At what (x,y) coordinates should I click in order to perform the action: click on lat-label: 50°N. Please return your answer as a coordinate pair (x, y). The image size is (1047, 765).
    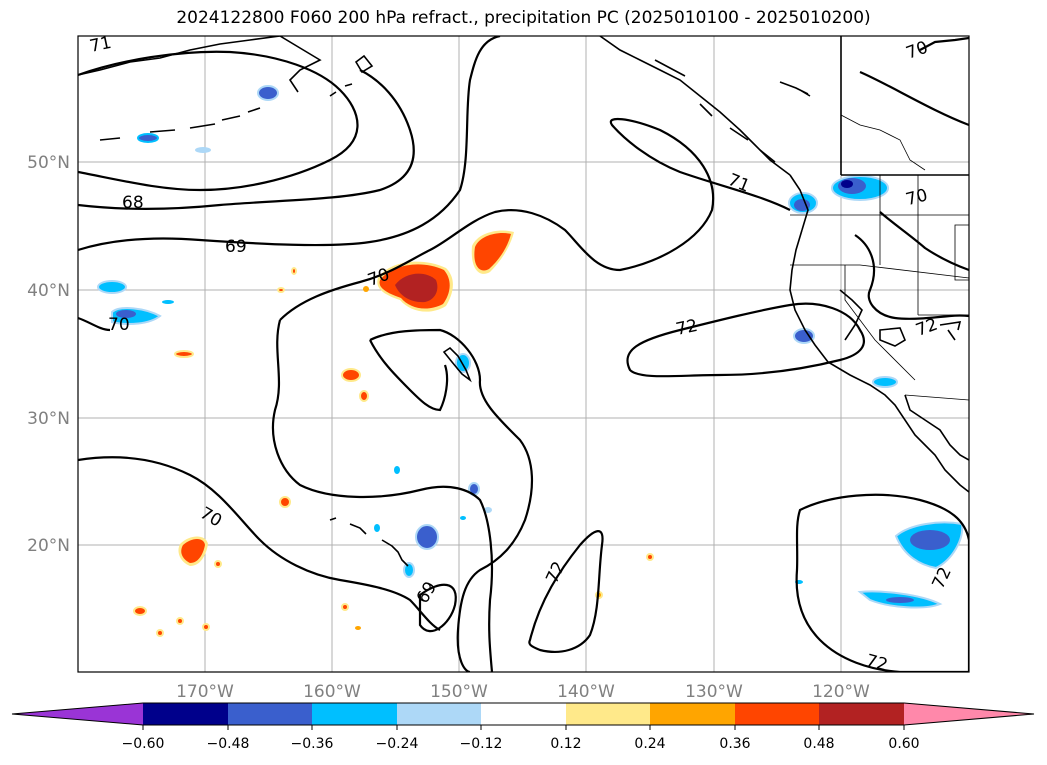
    Looking at the image, I should click on (48, 163).